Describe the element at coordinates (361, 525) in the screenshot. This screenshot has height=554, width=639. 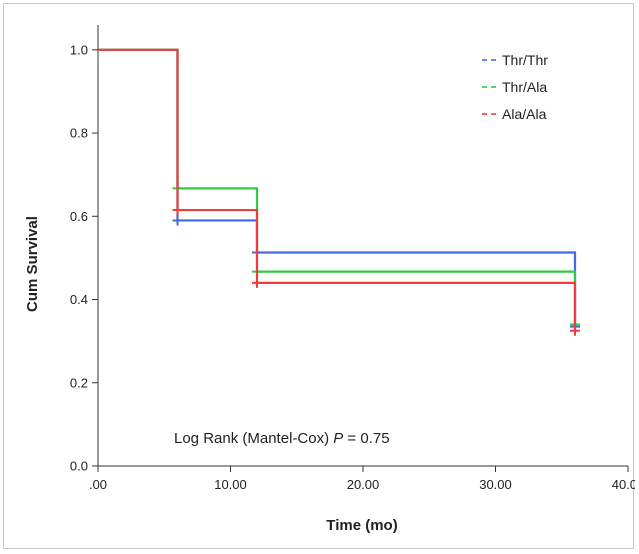
I see `x-axis-title: Time (mo)` at that location.